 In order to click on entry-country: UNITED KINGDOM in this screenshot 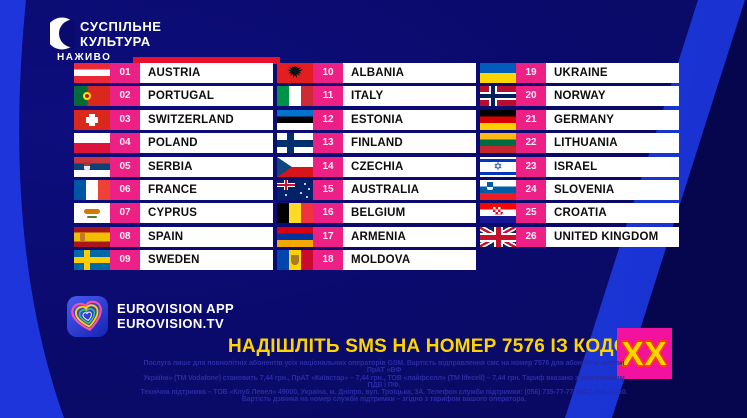, I will do `click(612, 237)`.